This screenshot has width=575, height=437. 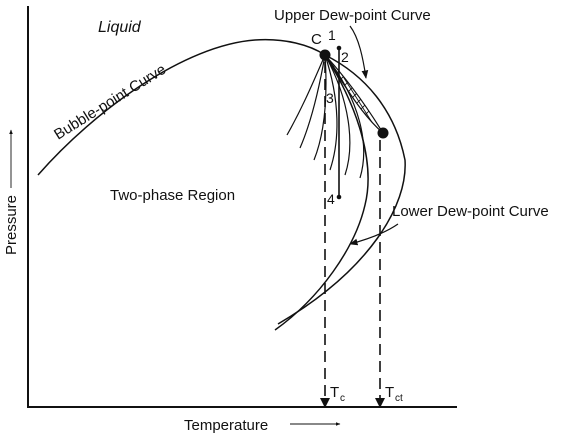 I want to click on lower-dew-point-curve-label: Lower Dew-point Curve, so click(x=470, y=211).